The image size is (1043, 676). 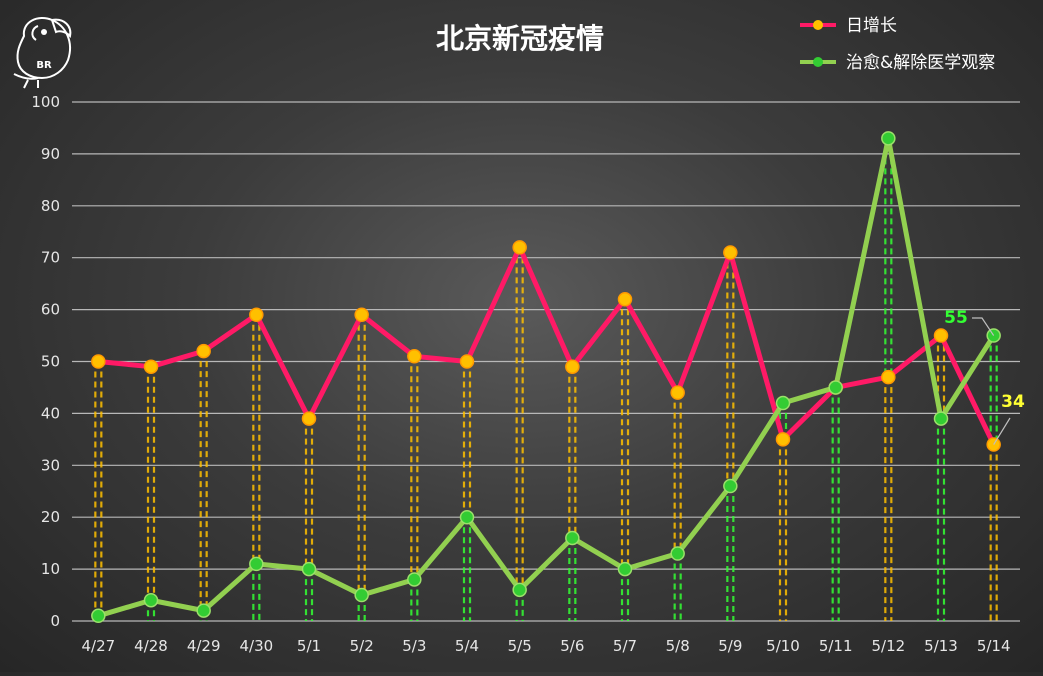 I want to click on x-tick-label: 4/28, so click(x=151, y=646).